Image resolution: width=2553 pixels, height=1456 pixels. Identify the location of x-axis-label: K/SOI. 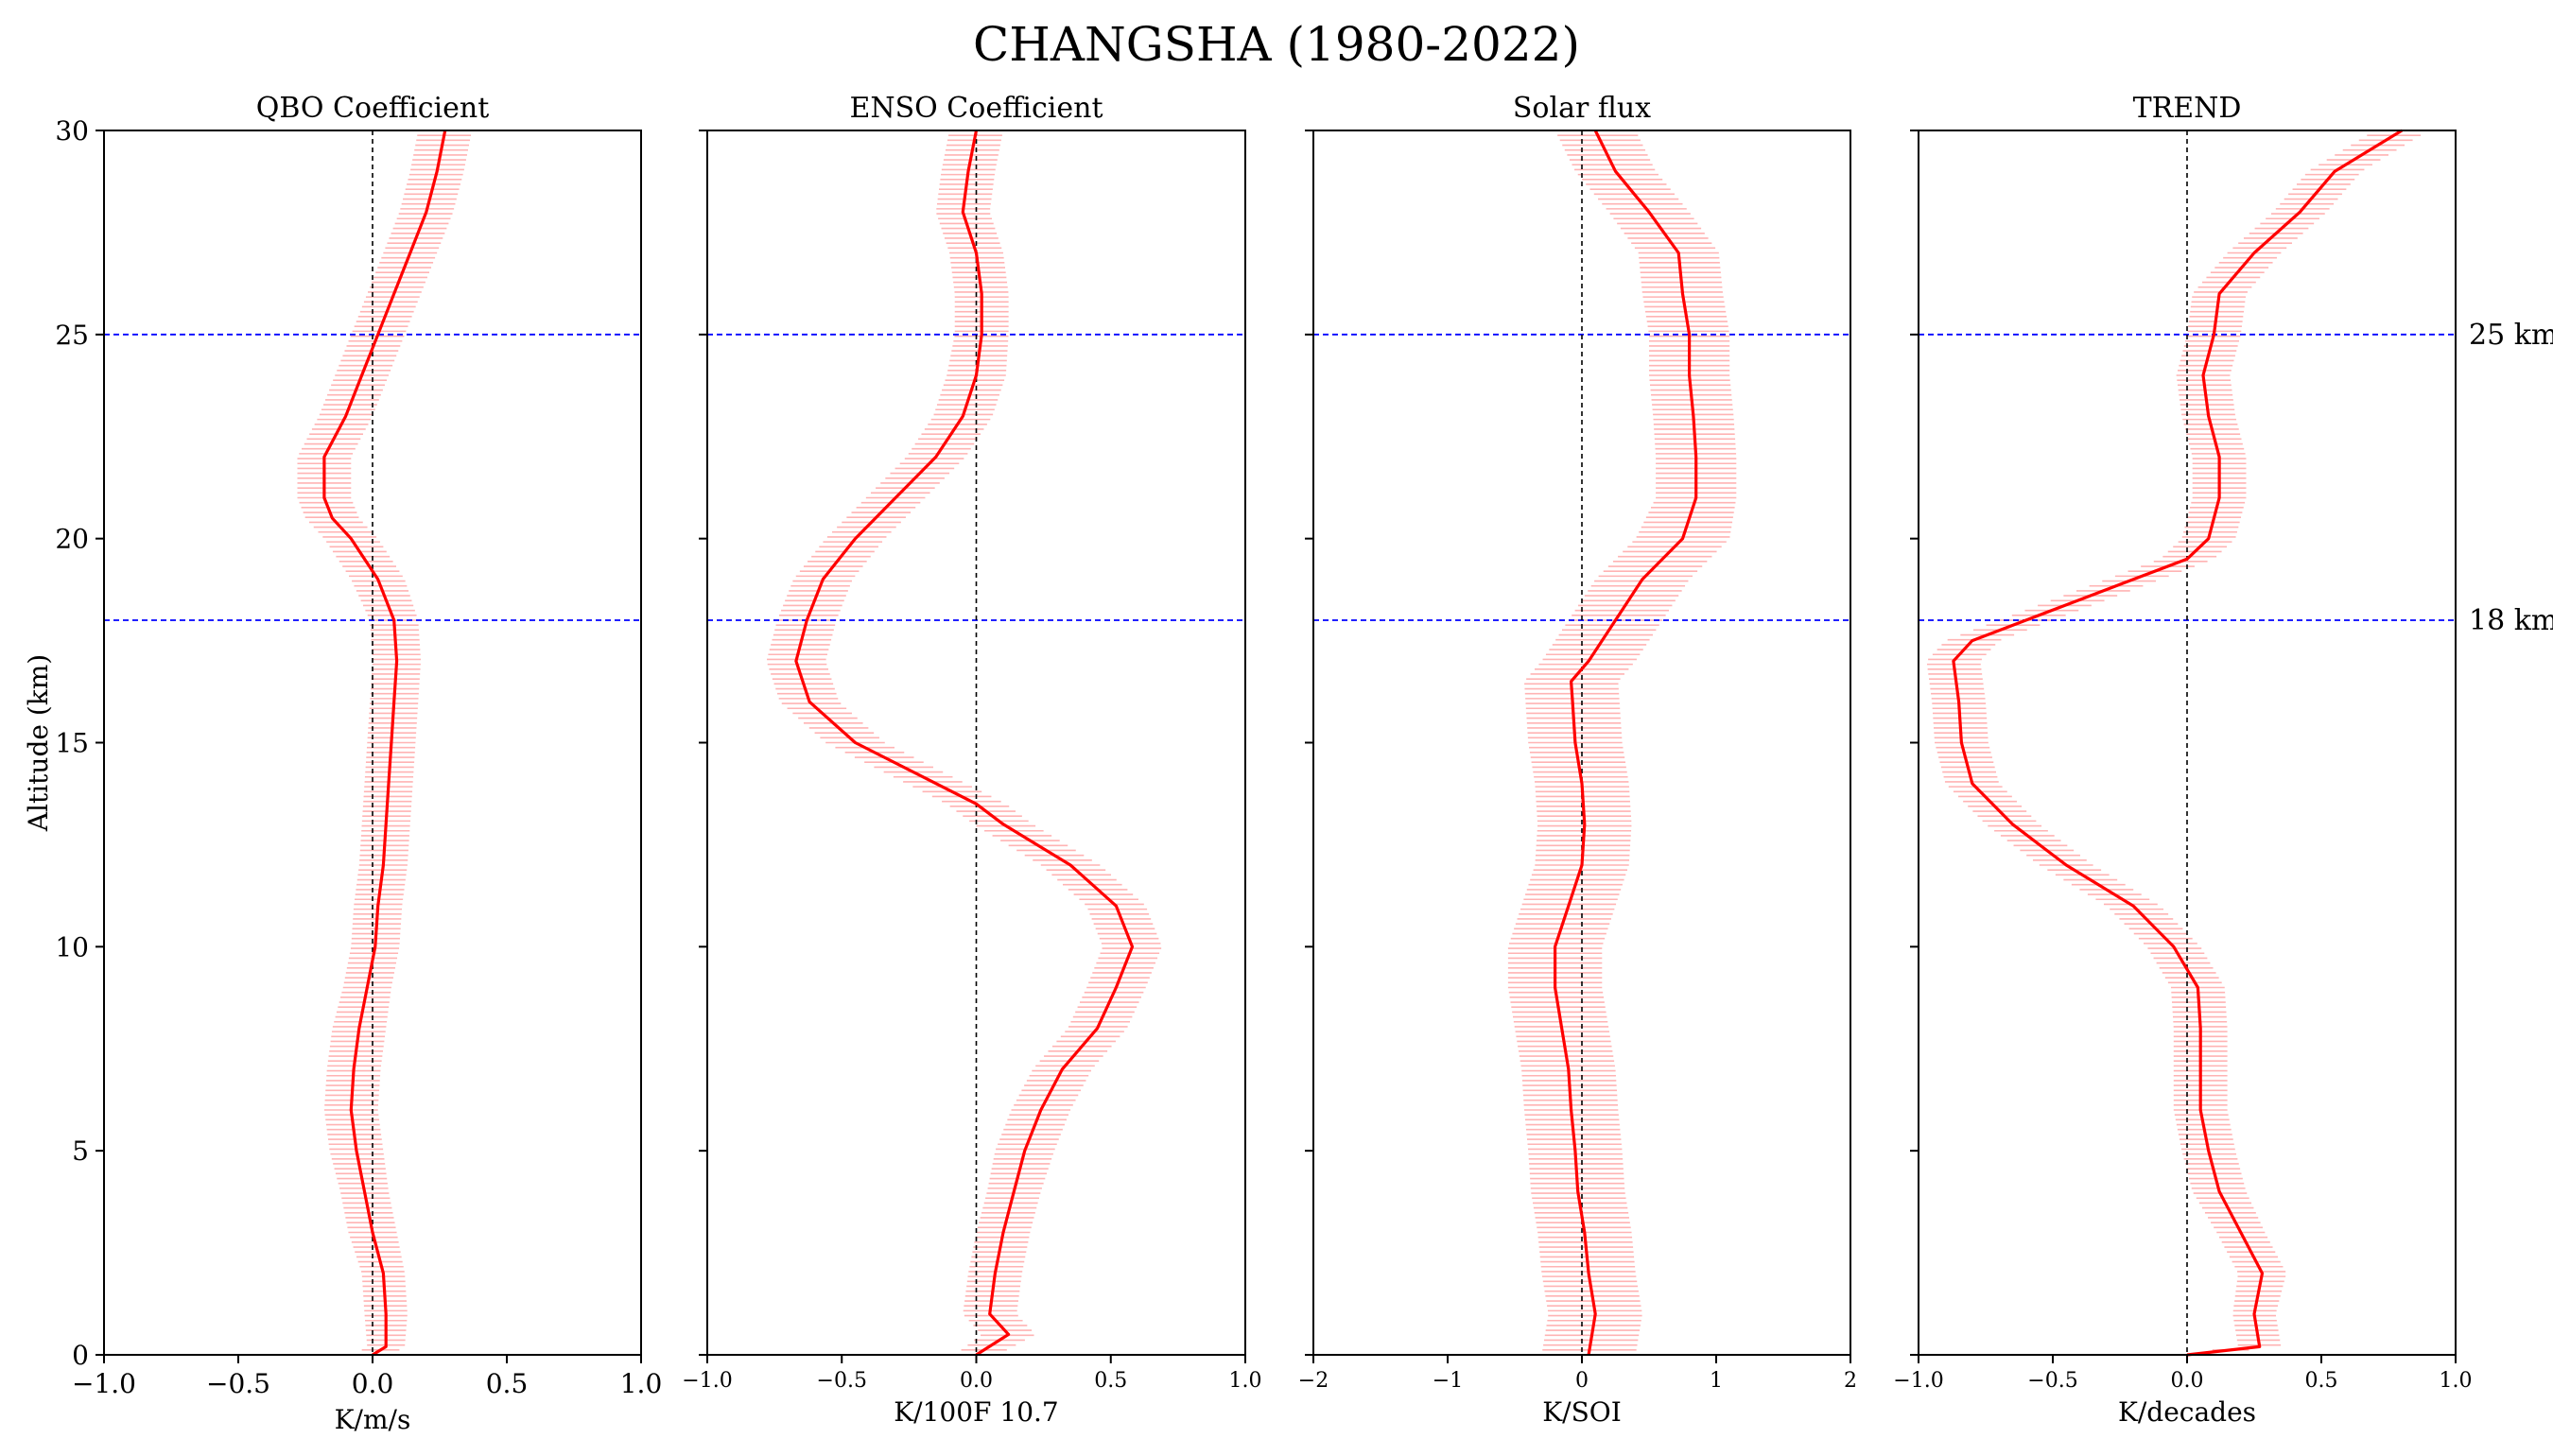
(1582, 1412).